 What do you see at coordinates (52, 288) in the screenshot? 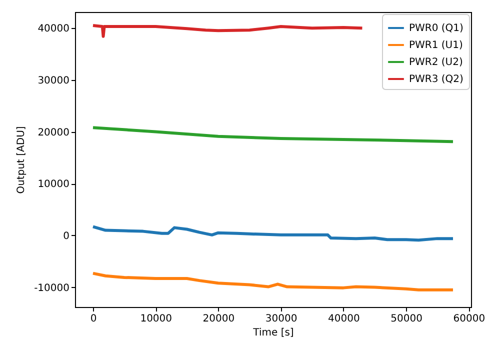
I see `y-tick-label: -10000` at bounding box center [52, 288].